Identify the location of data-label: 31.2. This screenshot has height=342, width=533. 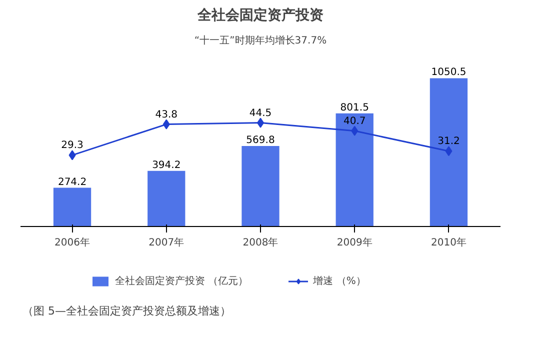
(449, 142).